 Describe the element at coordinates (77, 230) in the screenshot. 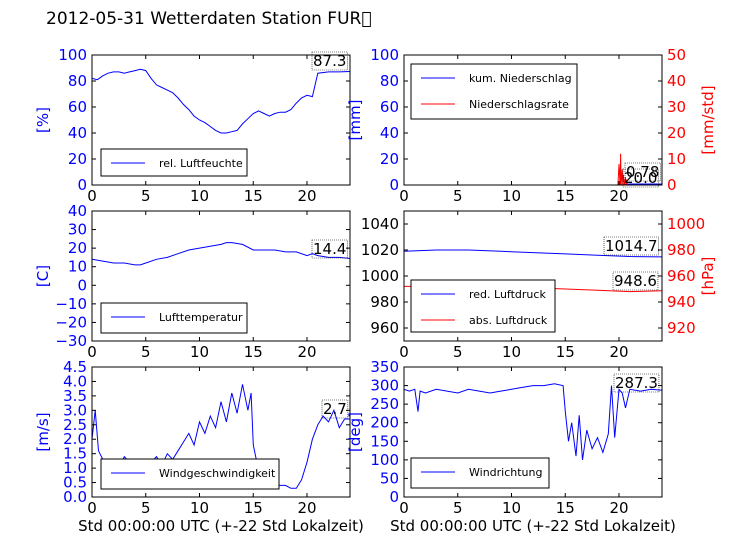

I see `y-tick-label: 30` at that location.